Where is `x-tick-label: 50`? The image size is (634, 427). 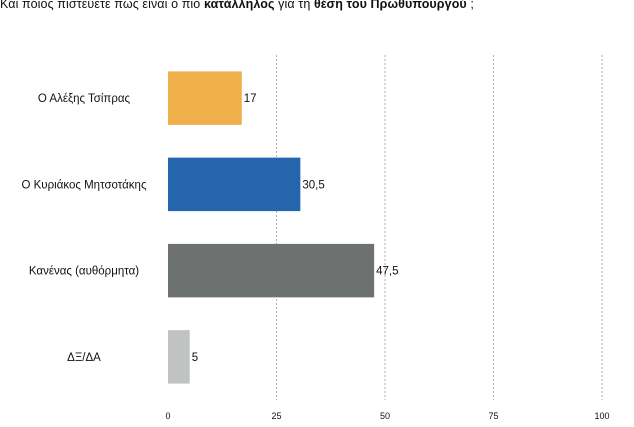 x-tick-label: 50 is located at coordinates (385, 416).